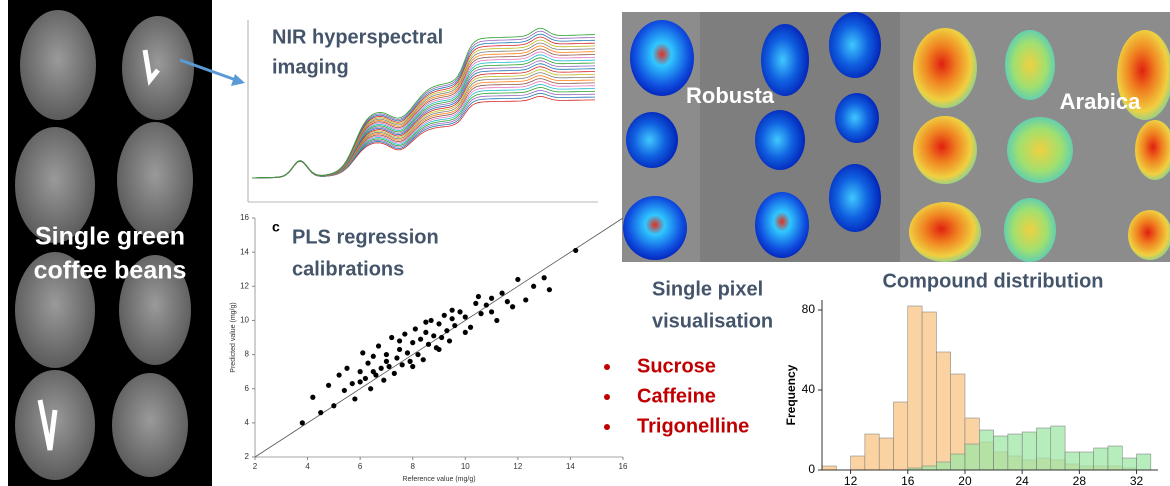  What do you see at coordinates (255, 466) in the screenshot?
I see `x-tick-label: 2` at bounding box center [255, 466].